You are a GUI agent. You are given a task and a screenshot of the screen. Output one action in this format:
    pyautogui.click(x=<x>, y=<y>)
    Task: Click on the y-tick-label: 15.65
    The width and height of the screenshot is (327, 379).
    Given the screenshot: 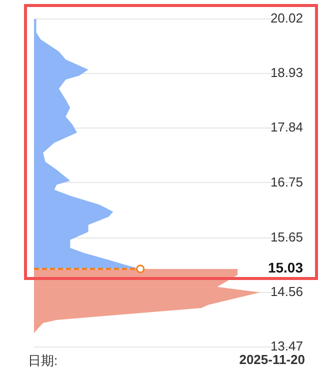 What is the action you would take?
    pyautogui.click(x=286, y=236)
    